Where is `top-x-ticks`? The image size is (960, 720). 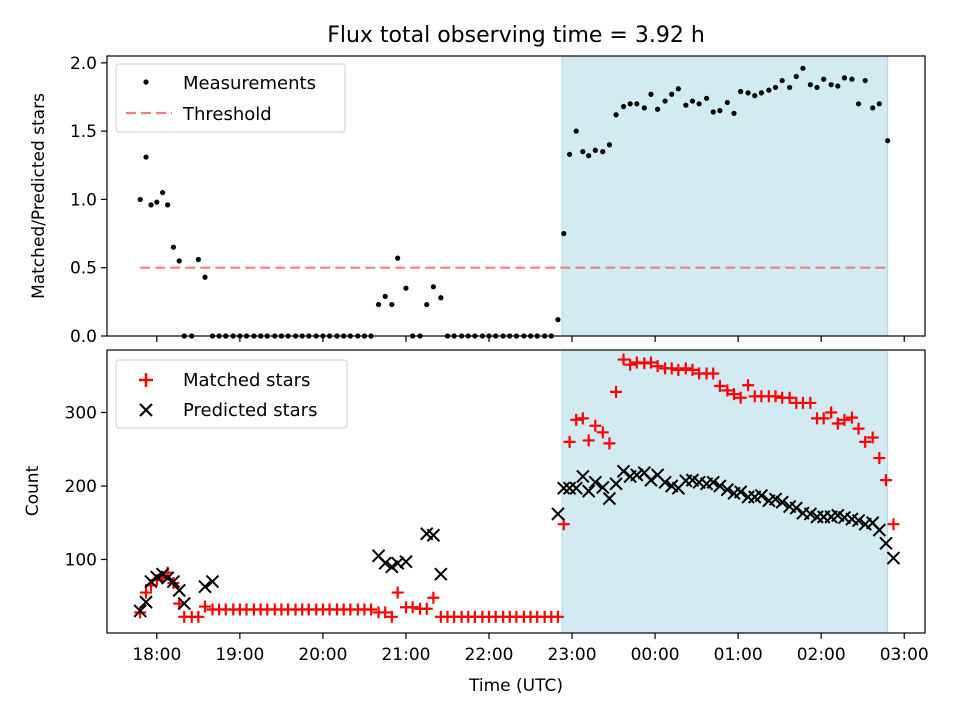 top-x-ticks is located at coordinates (530, 339).